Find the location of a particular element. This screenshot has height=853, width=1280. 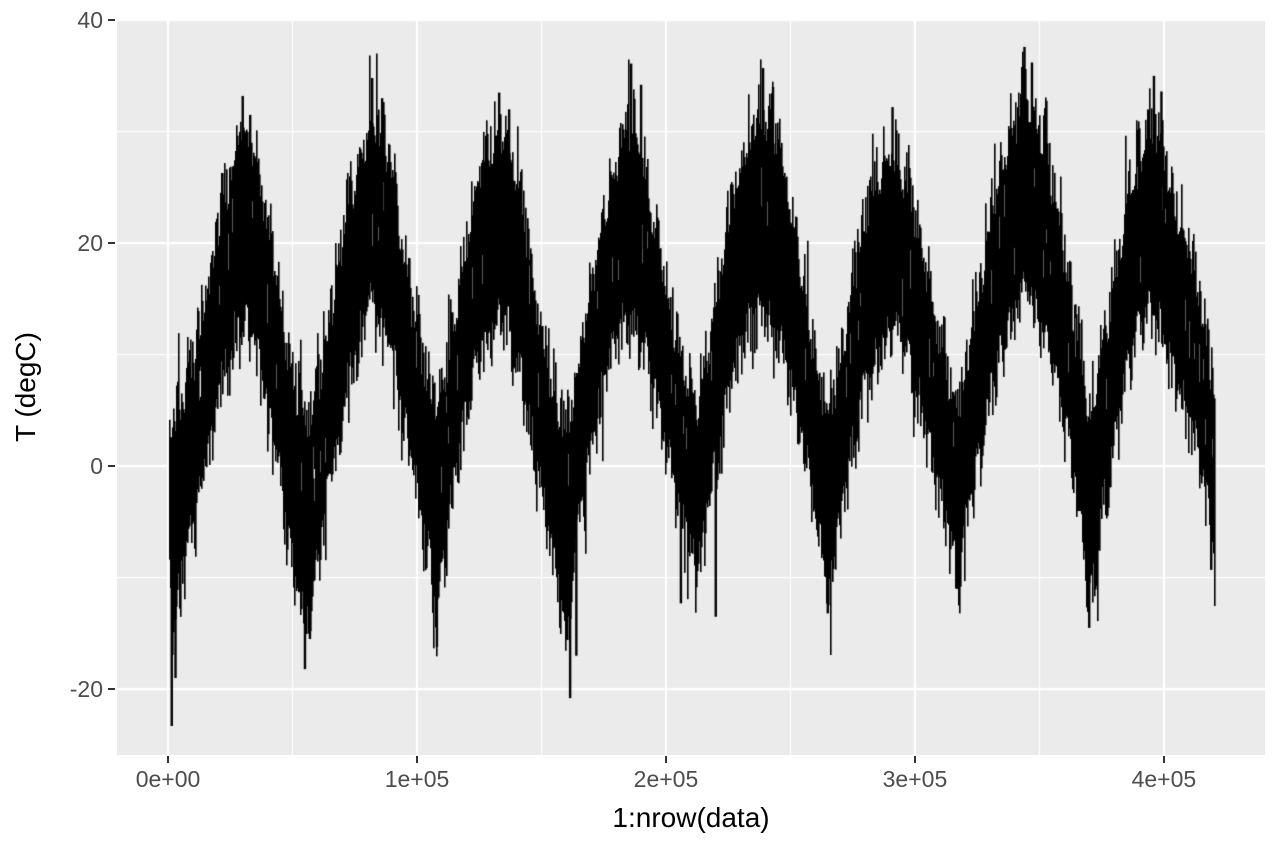

x-axis-tick-label: 0e+00 is located at coordinates (168, 779).